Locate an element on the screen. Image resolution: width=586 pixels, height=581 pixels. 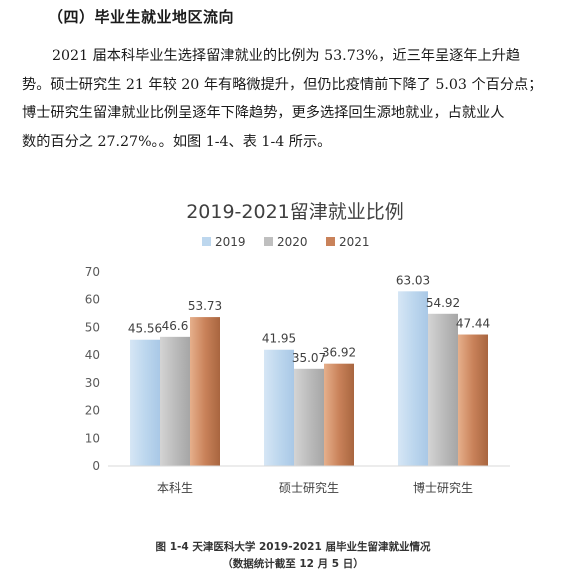
legend-label-2020: 2020 is located at coordinates (292, 242).